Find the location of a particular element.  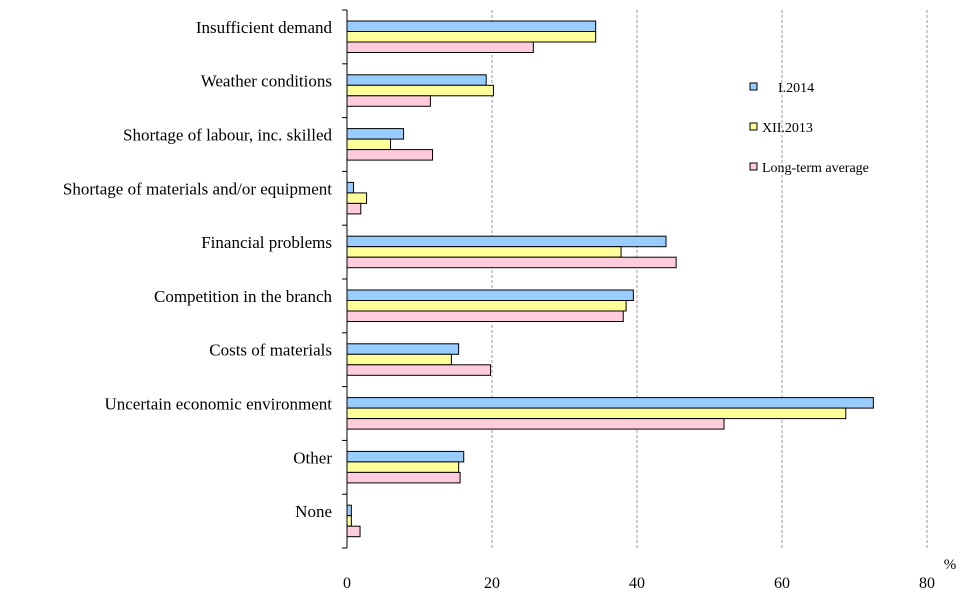

legend-label: XII.2013 is located at coordinates (787, 128).